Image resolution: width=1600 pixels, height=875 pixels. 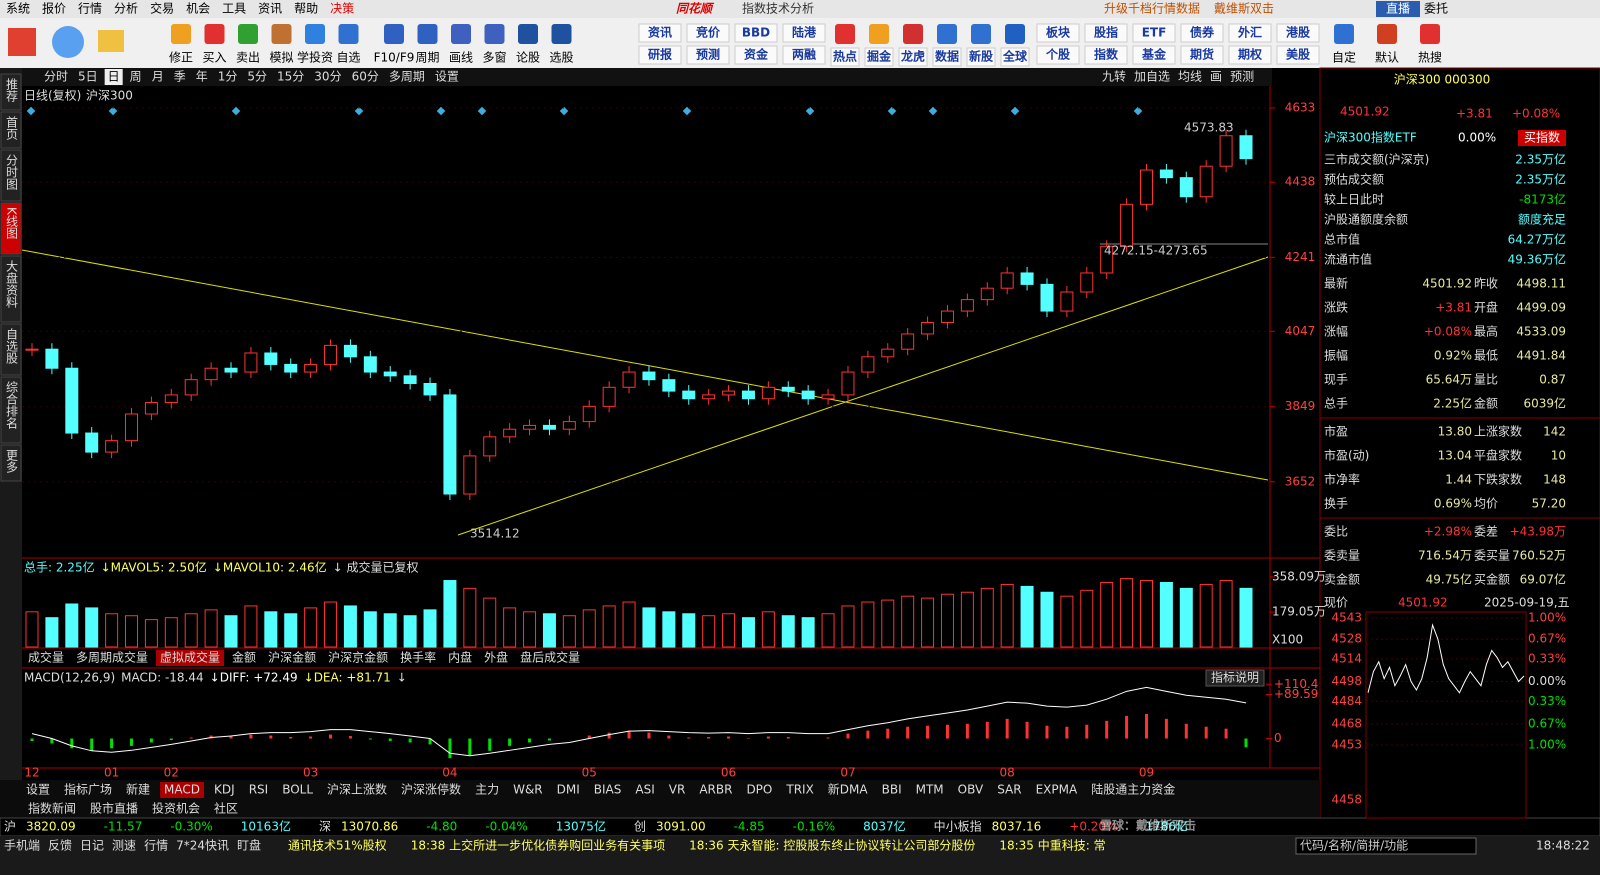 I want to click on indicator-tab: W&R, so click(x=528, y=790).